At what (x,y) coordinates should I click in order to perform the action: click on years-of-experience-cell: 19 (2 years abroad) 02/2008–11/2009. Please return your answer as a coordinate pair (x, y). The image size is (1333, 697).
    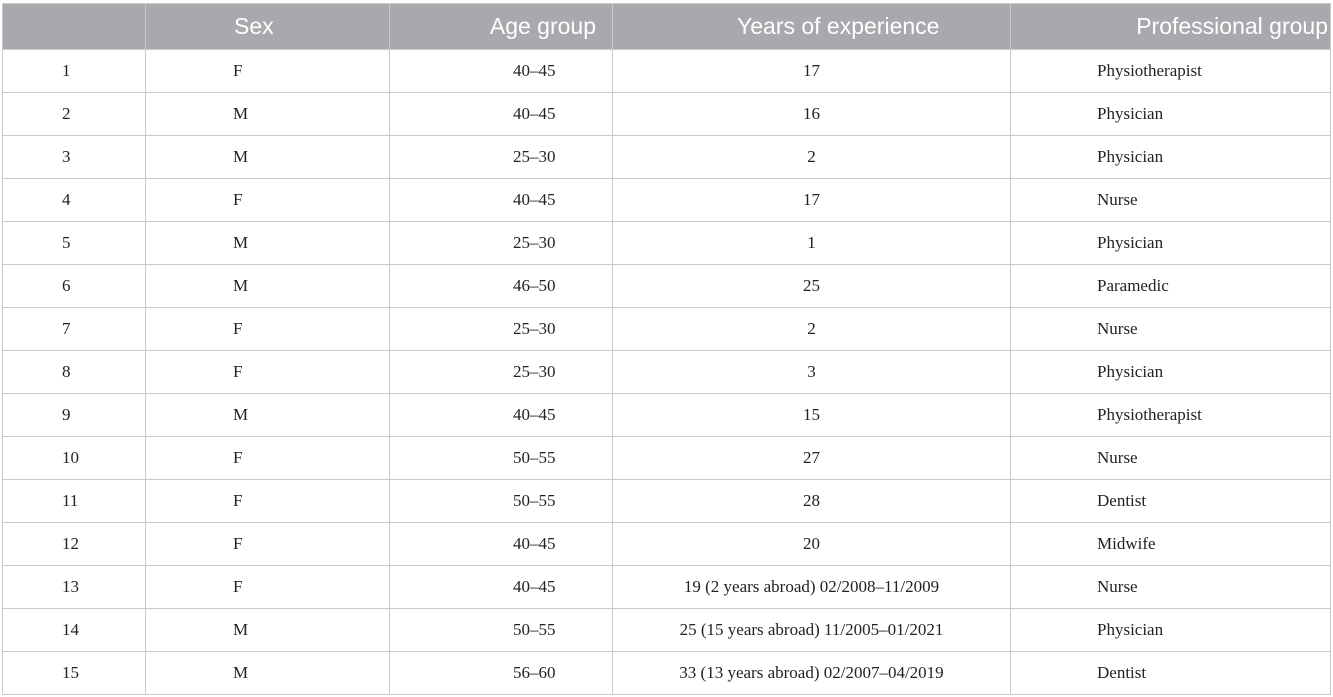
    Looking at the image, I should click on (811, 587).